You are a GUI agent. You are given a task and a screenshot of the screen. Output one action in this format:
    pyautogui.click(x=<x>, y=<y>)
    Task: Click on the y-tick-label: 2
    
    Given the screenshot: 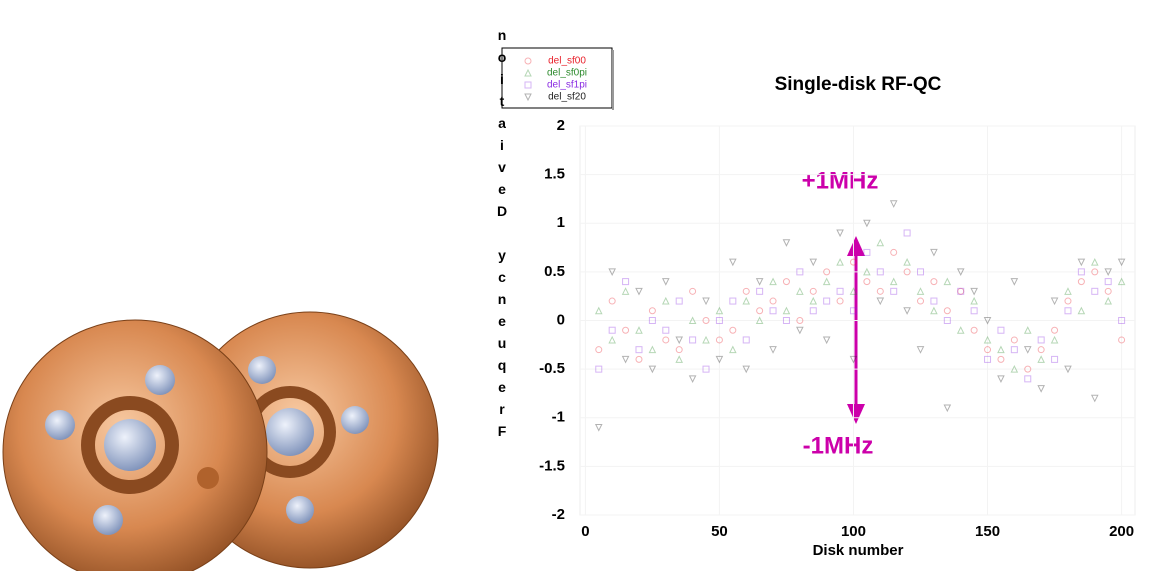 What is the action you would take?
    pyautogui.click(x=561, y=125)
    